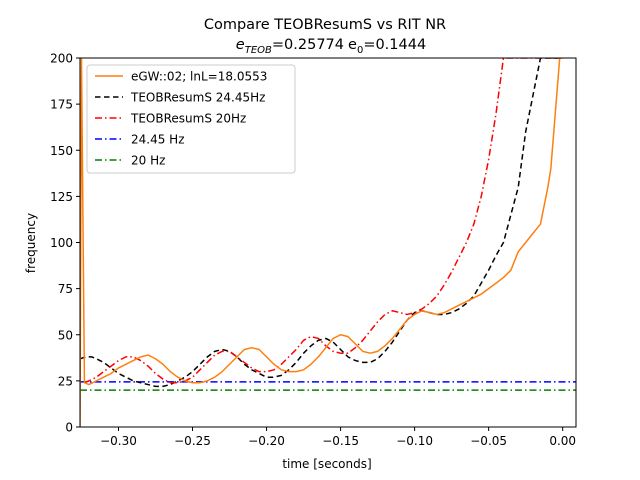  I want to click on legend-label-teobresums-24-45hz: TEOBResumS 24.45Hz, so click(197, 98).